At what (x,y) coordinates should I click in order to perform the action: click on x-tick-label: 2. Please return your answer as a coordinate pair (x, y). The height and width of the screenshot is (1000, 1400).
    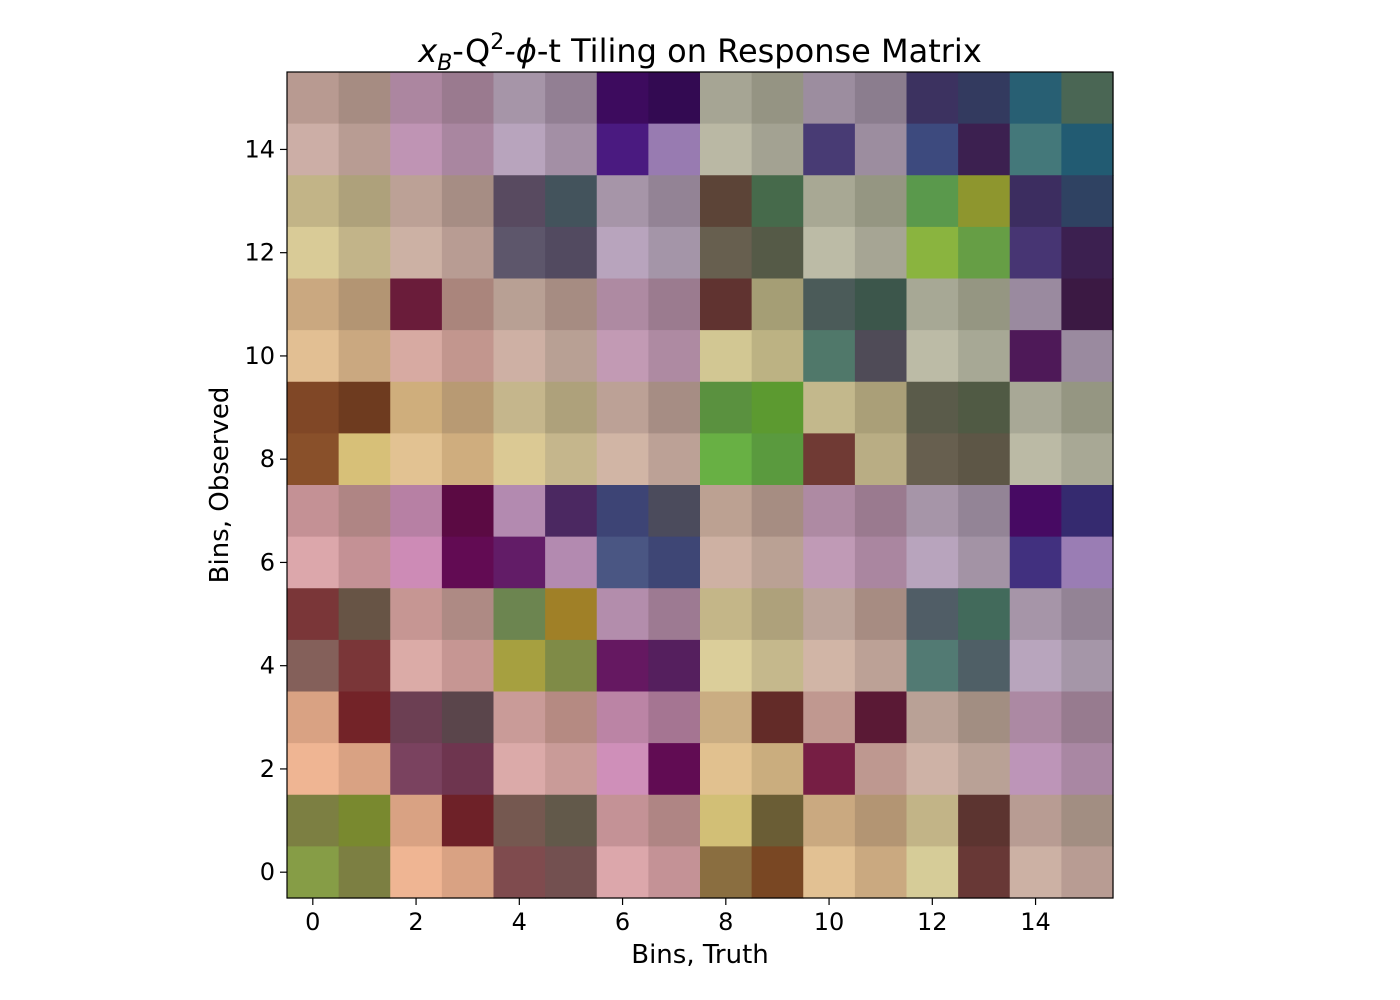
    Looking at the image, I should click on (415, 922).